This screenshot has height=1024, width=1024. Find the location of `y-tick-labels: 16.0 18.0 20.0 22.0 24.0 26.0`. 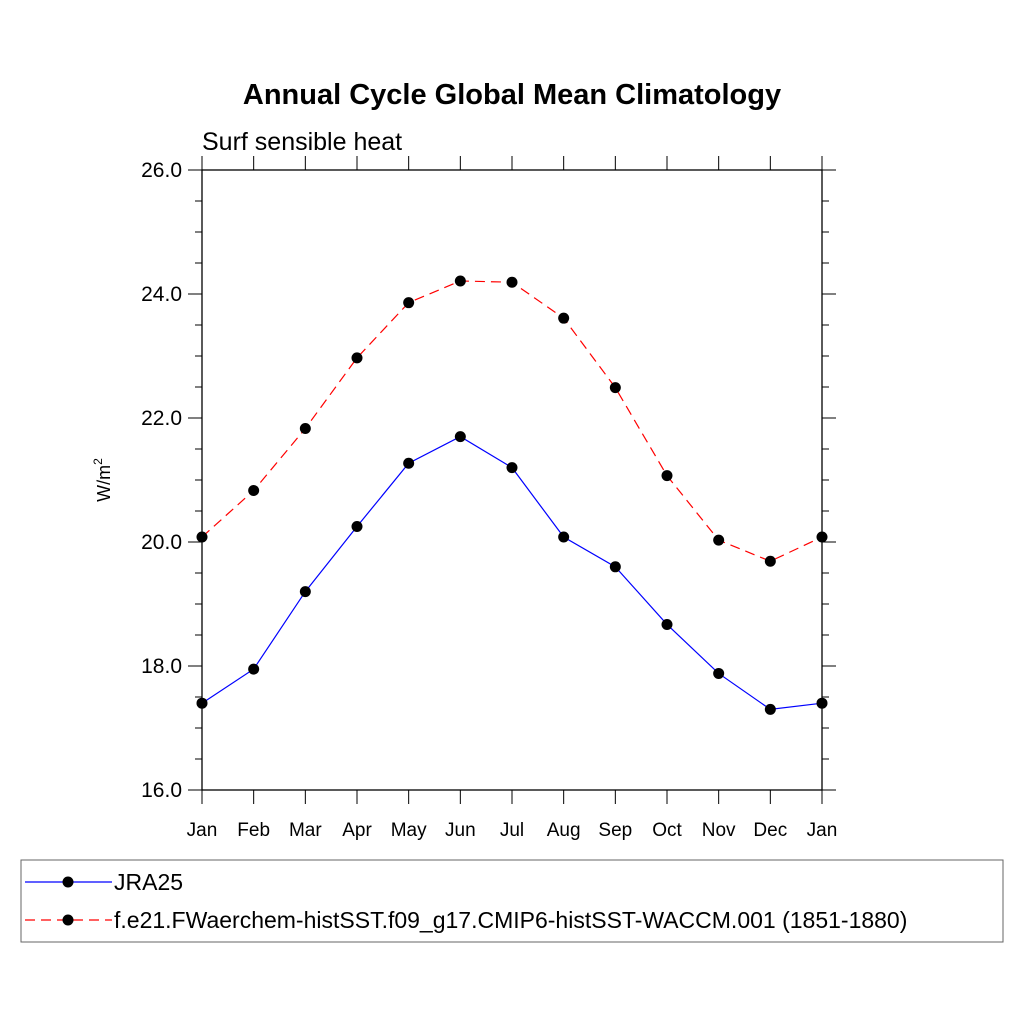

y-tick-labels: 16.0 18.0 20.0 22.0 24.0 26.0 is located at coordinates (161, 480).